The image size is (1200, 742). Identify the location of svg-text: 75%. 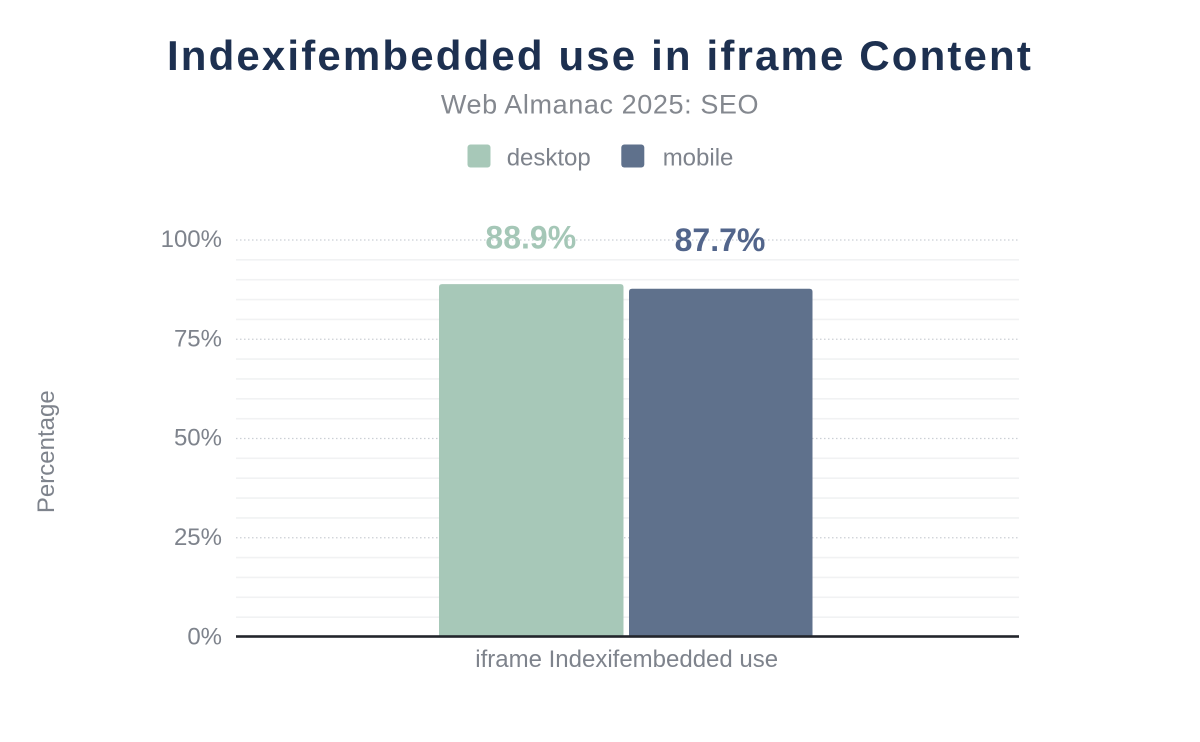
(198, 338).